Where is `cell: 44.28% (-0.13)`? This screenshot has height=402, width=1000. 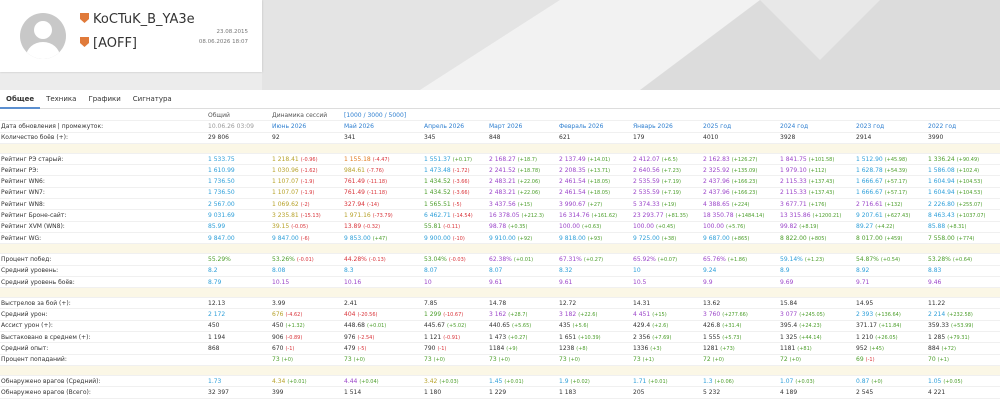
cell: 44.28% (-0.13) is located at coordinates (383, 259).